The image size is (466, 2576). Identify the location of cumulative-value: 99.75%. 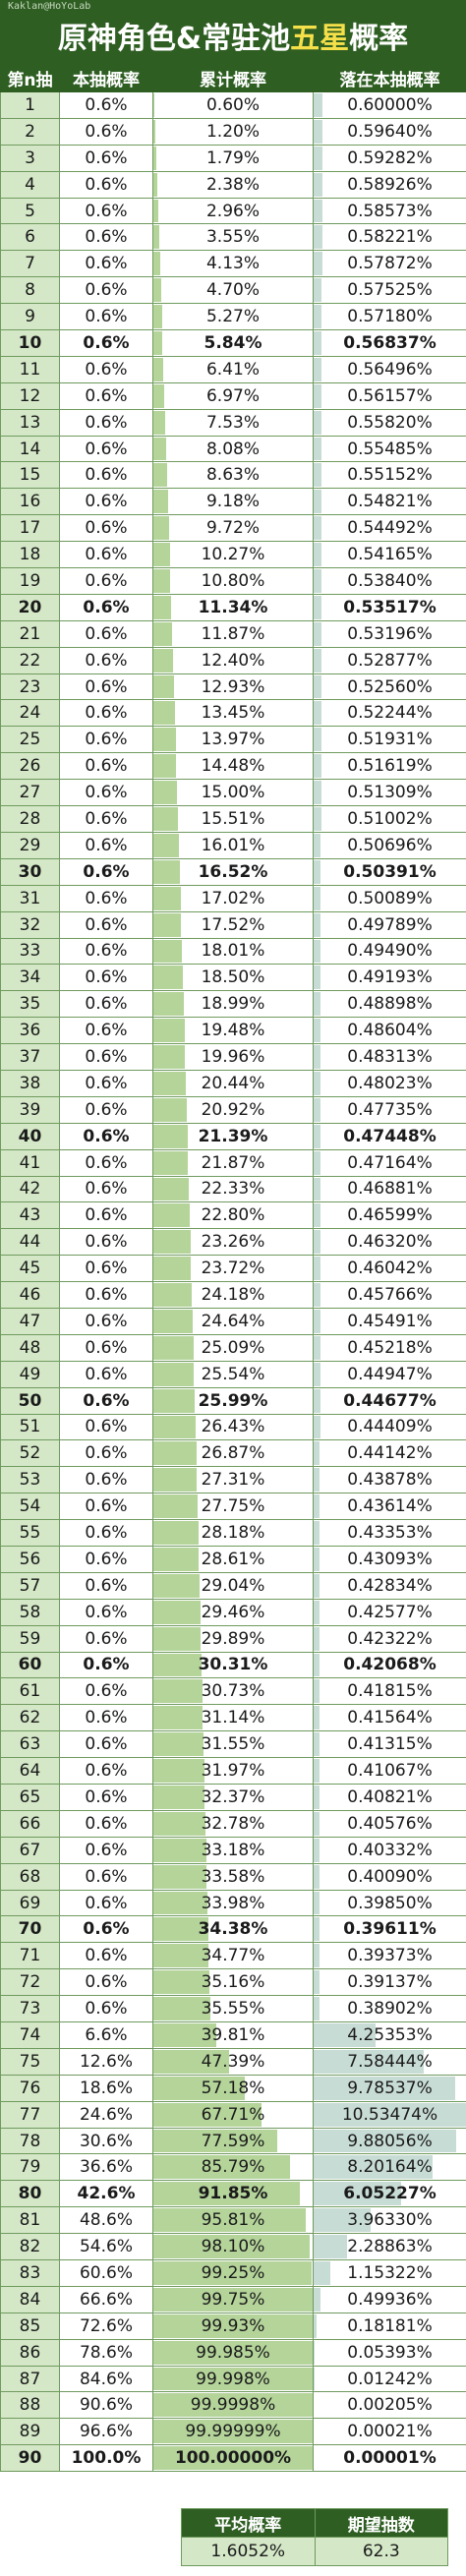
(233, 2299).